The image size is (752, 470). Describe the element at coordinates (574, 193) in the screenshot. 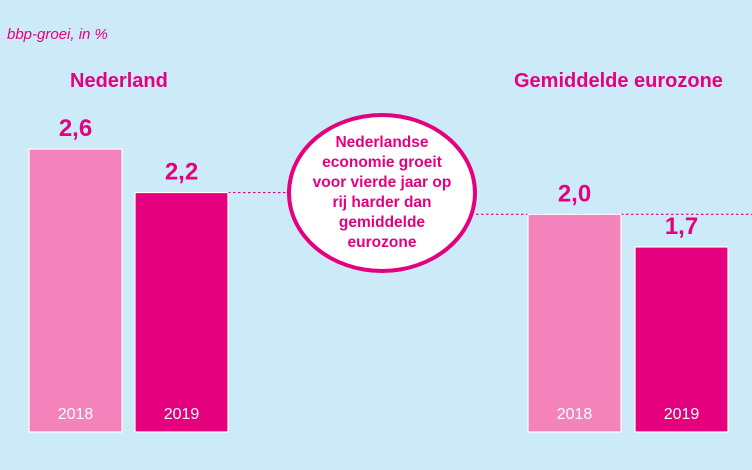

I see `value-label-eurozone-2018: 2,0` at that location.